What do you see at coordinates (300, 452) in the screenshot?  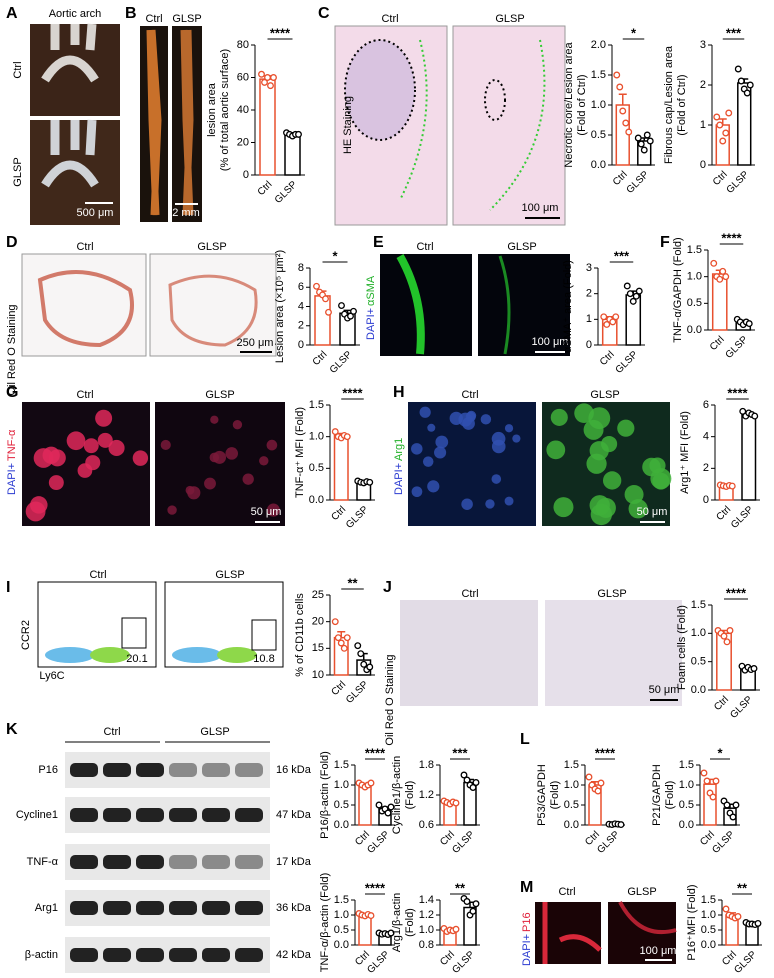 I see `y-axis-label: TNF-α⁺ MFI (Fold)` at bounding box center [300, 452].